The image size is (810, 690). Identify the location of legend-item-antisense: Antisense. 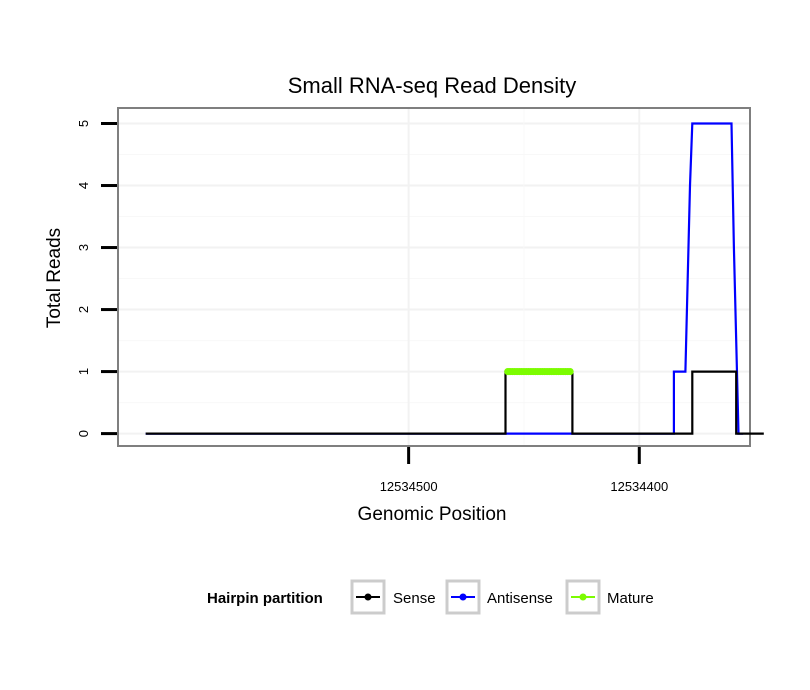
(499, 597).